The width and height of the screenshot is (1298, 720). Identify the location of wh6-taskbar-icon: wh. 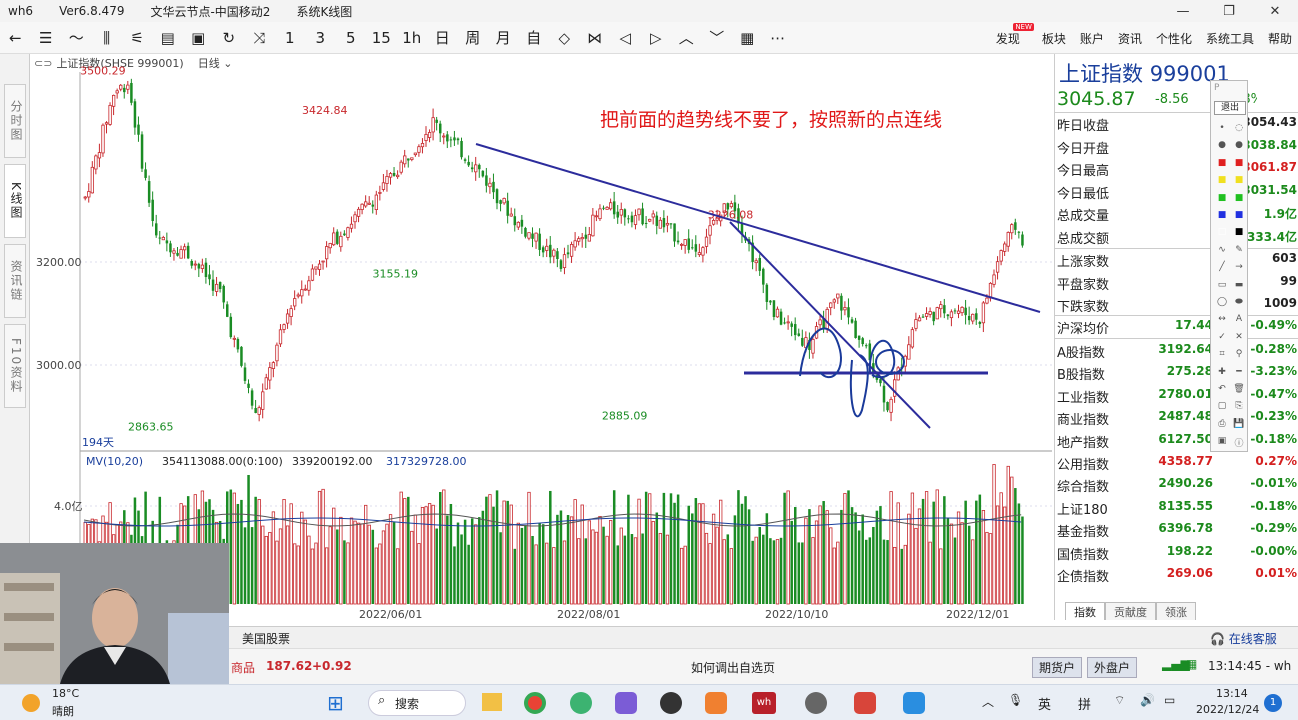
(764, 703).